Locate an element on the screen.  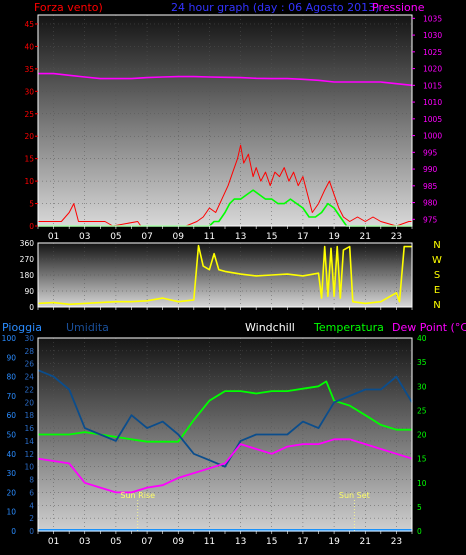
series-gust-line is located at coordinates (225, 185).